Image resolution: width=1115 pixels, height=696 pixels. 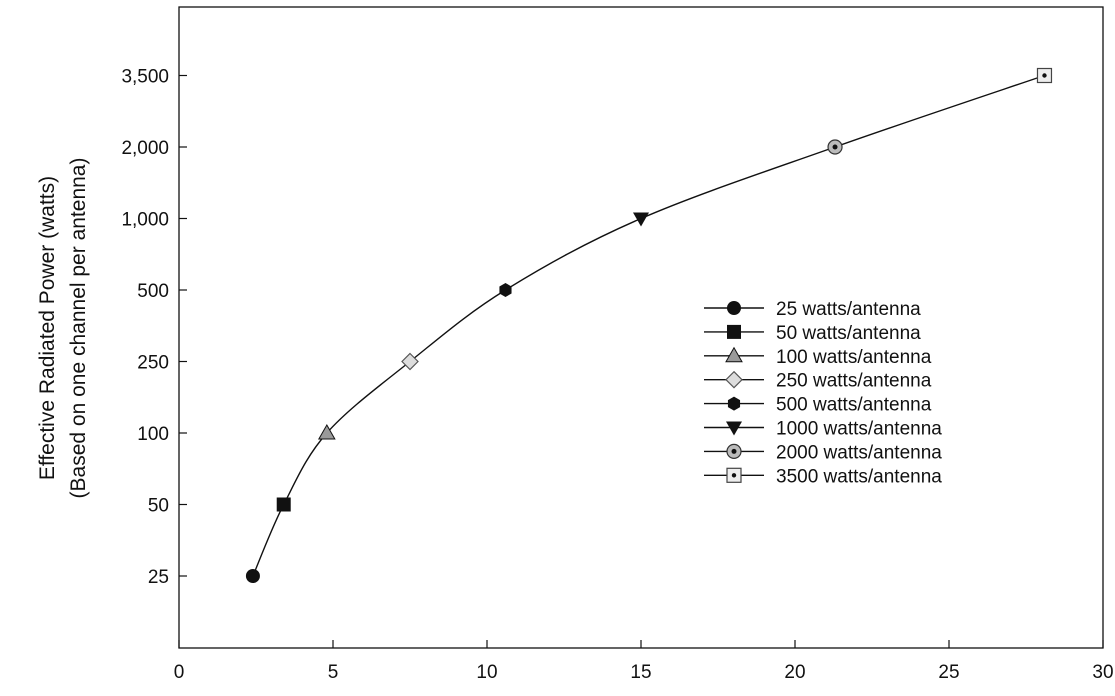 I want to click on legend-item: 2000 watts/antenna, so click(x=823, y=452).